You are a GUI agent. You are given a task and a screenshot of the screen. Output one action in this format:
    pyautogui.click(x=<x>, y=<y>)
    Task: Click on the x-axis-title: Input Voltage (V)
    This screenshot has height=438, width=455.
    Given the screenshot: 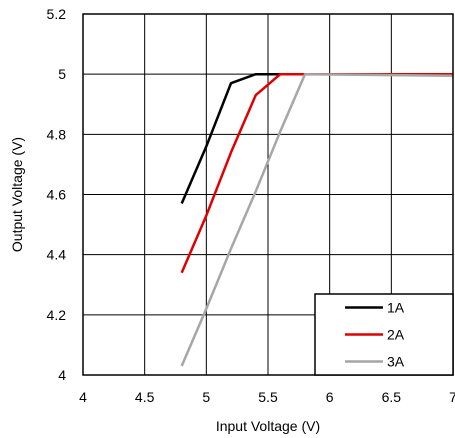 What is the action you would take?
    pyautogui.click(x=268, y=426)
    